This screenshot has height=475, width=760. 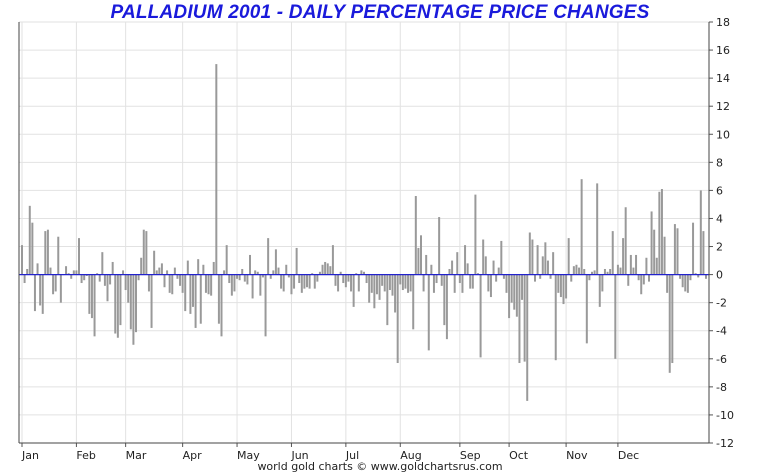 What do you see at coordinates (723, 50) in the screenshot?
I see `y-tick-label: 16` at bounding box center [723, 50].